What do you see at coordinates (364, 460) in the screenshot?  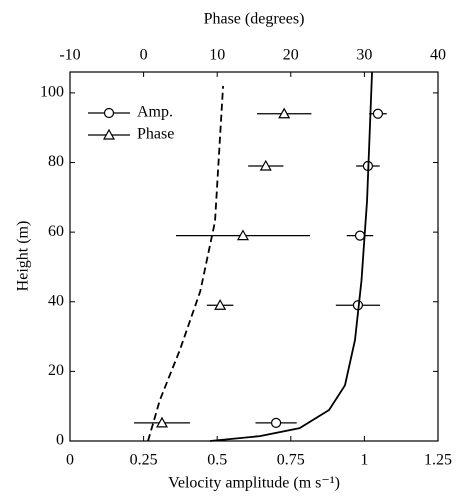 I see `x-tick-label: 1` at bounding box center [364, 460].